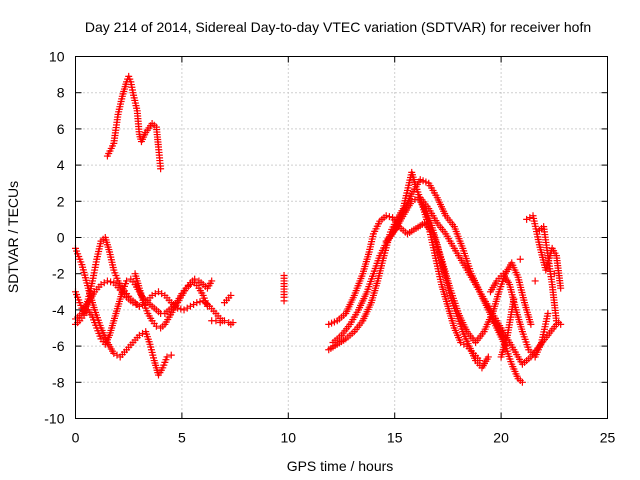 This screenshot has width=640, height=480. What do you see at coordinates (61, 238) in the screenshot?
I see `y-tick-label: 0` at bounding box center [61, 238].